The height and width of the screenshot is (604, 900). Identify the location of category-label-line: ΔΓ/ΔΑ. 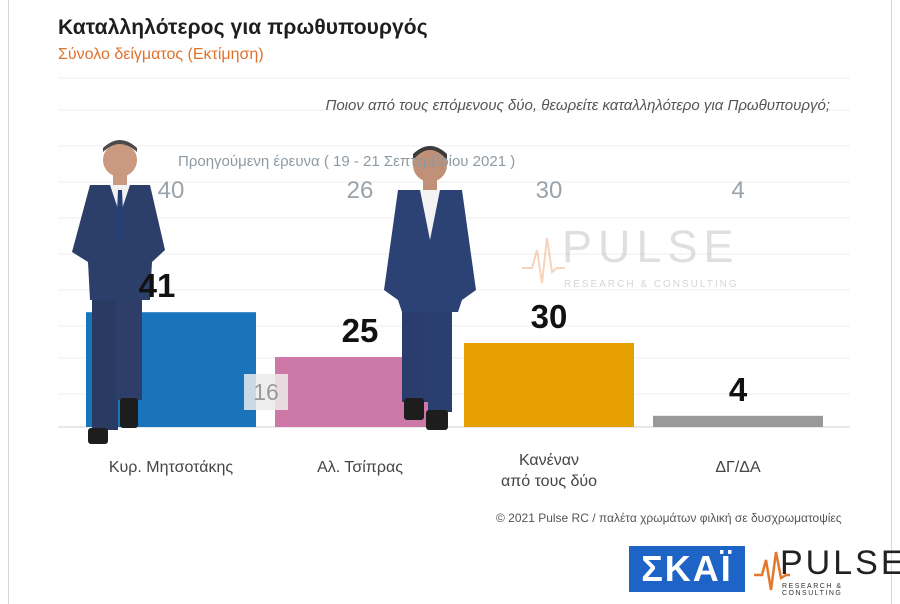
(738, 467).